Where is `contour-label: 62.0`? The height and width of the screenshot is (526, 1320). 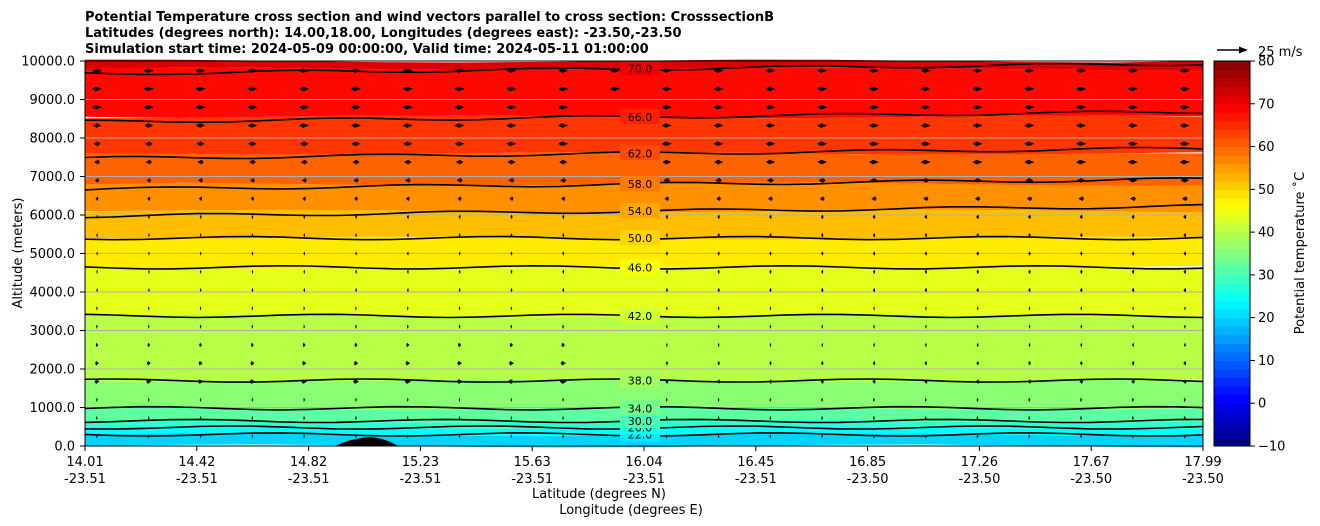
contour-label: 62.0 is located at coordinates (640, 153).